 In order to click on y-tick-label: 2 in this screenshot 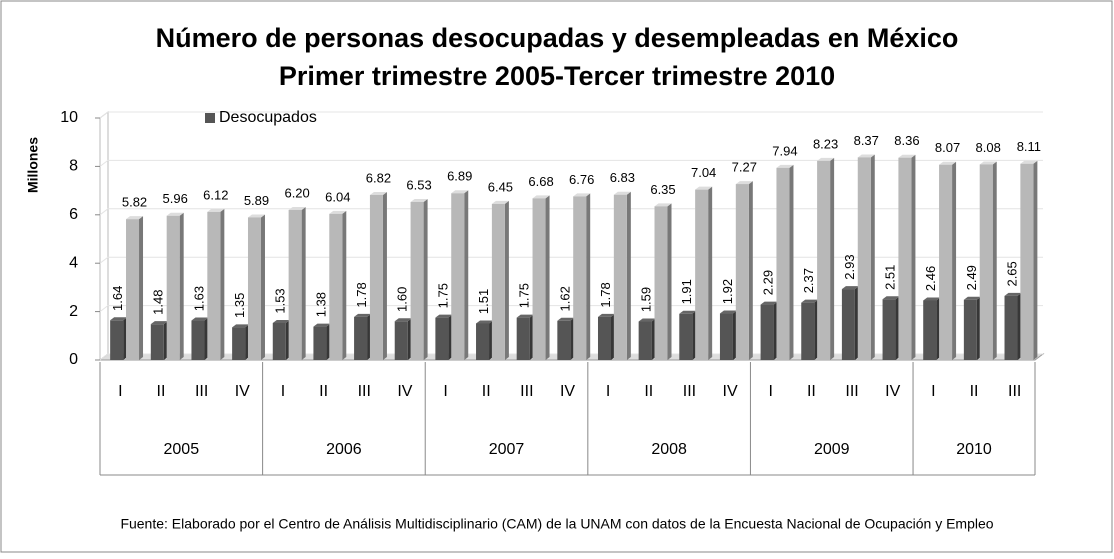, I will do `click(73, 311)`.